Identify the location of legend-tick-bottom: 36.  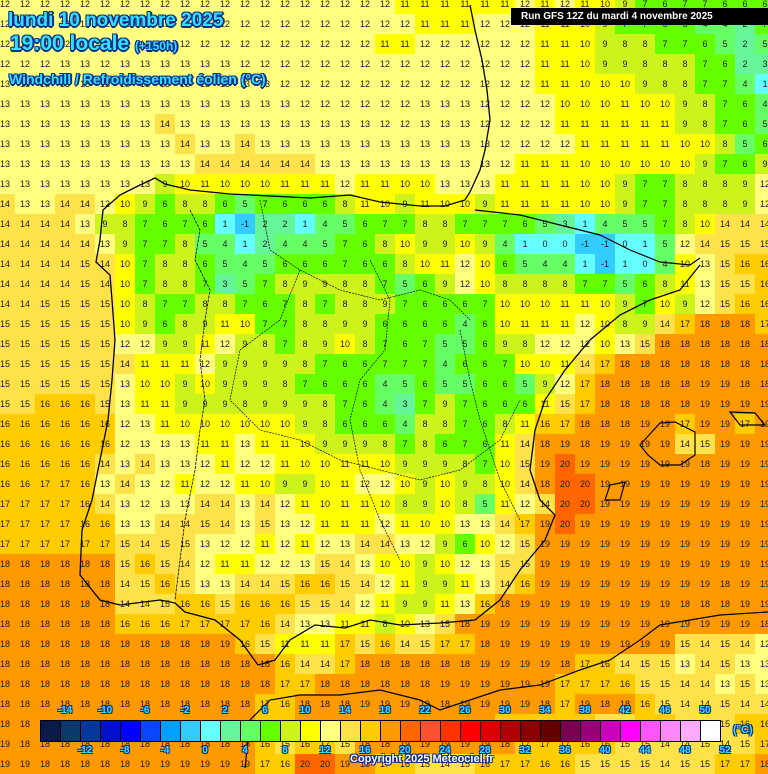
(565, 750).